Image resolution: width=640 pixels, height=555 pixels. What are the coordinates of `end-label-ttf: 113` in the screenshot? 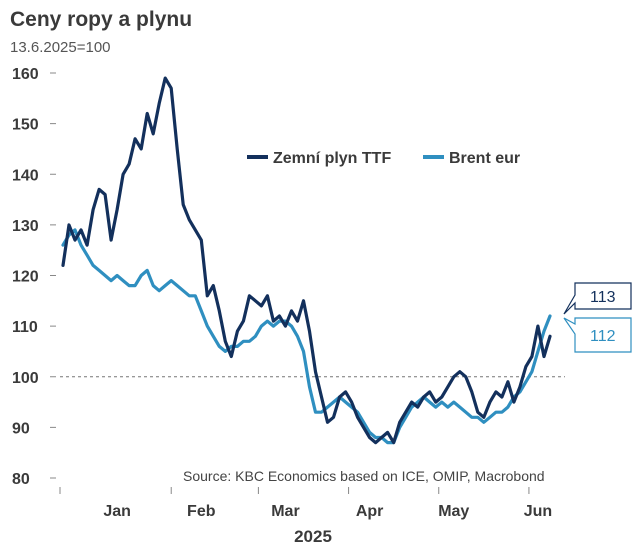 It's located at (603, 297).